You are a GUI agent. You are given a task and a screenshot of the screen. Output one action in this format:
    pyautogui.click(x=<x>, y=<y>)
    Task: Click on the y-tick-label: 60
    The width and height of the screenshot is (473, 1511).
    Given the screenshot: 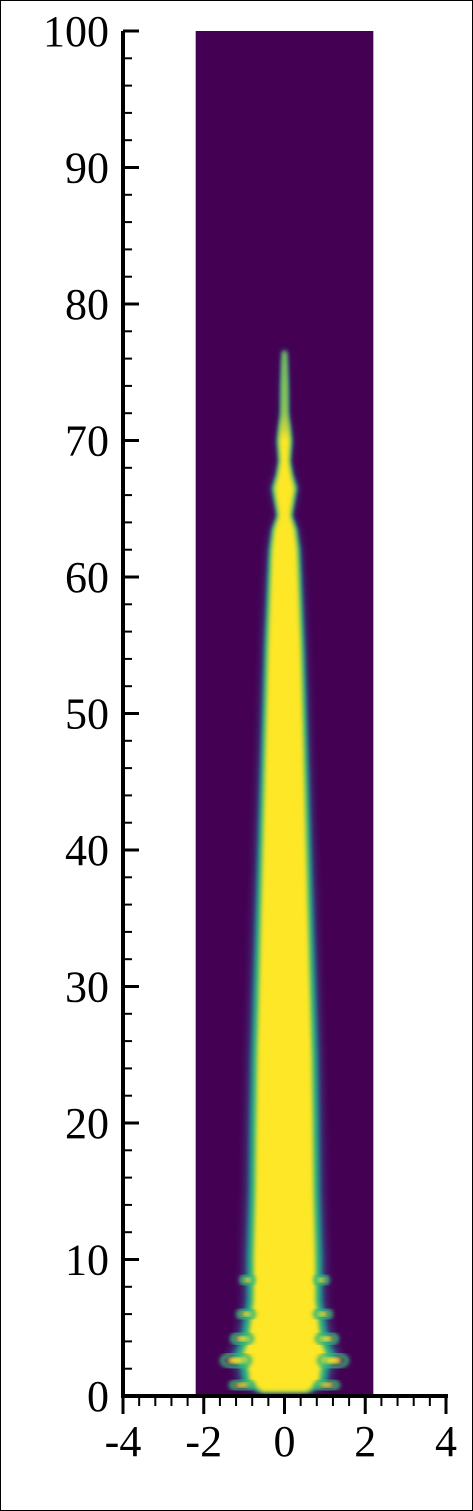 What is the action you would take?
    pyautogui.click(x=87, y=577)
    